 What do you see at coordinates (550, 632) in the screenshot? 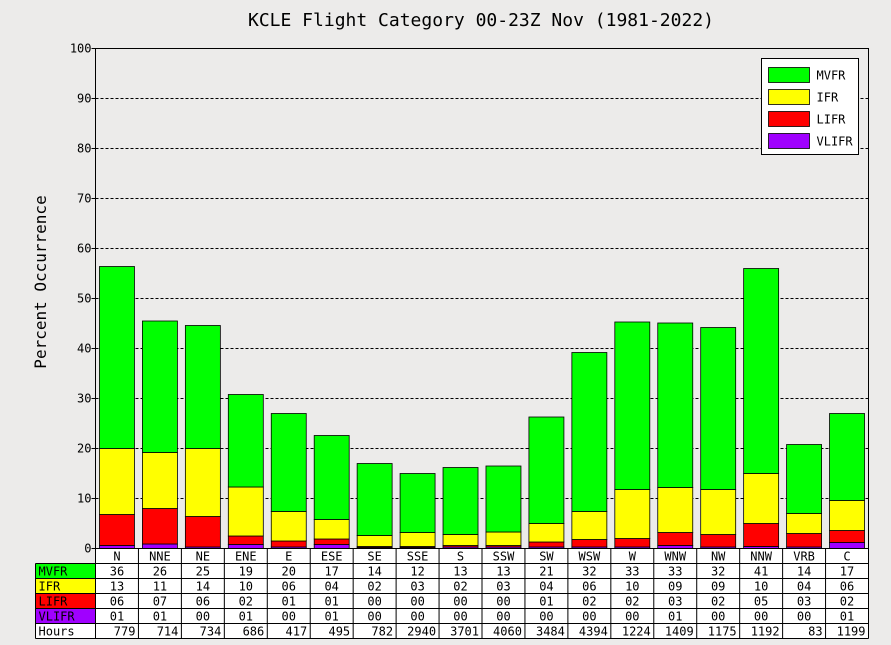
I see `table-cell: 3484` at bounding box center [550, 632].